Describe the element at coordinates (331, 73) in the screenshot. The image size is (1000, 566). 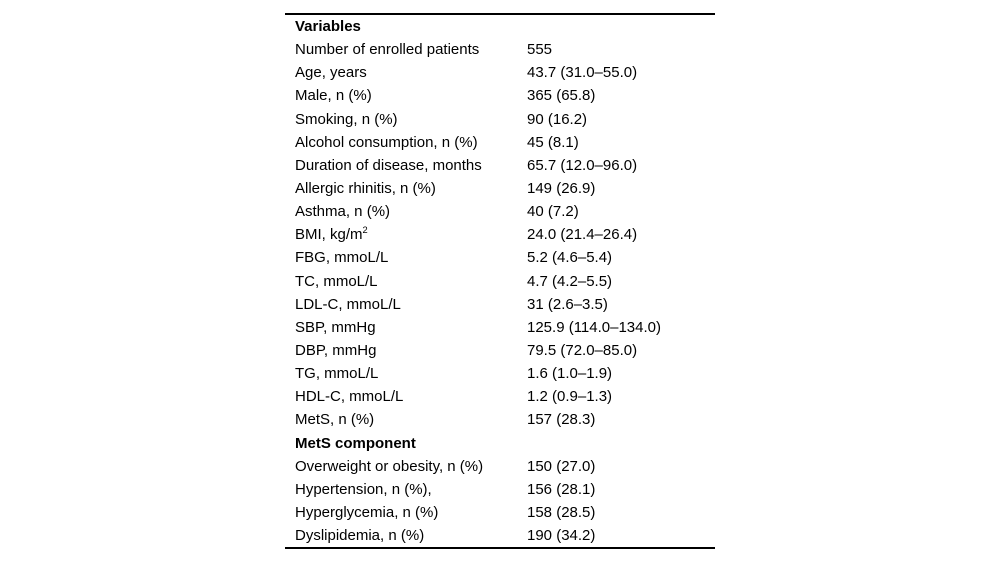
I see `row-label: Age, years` at that location.